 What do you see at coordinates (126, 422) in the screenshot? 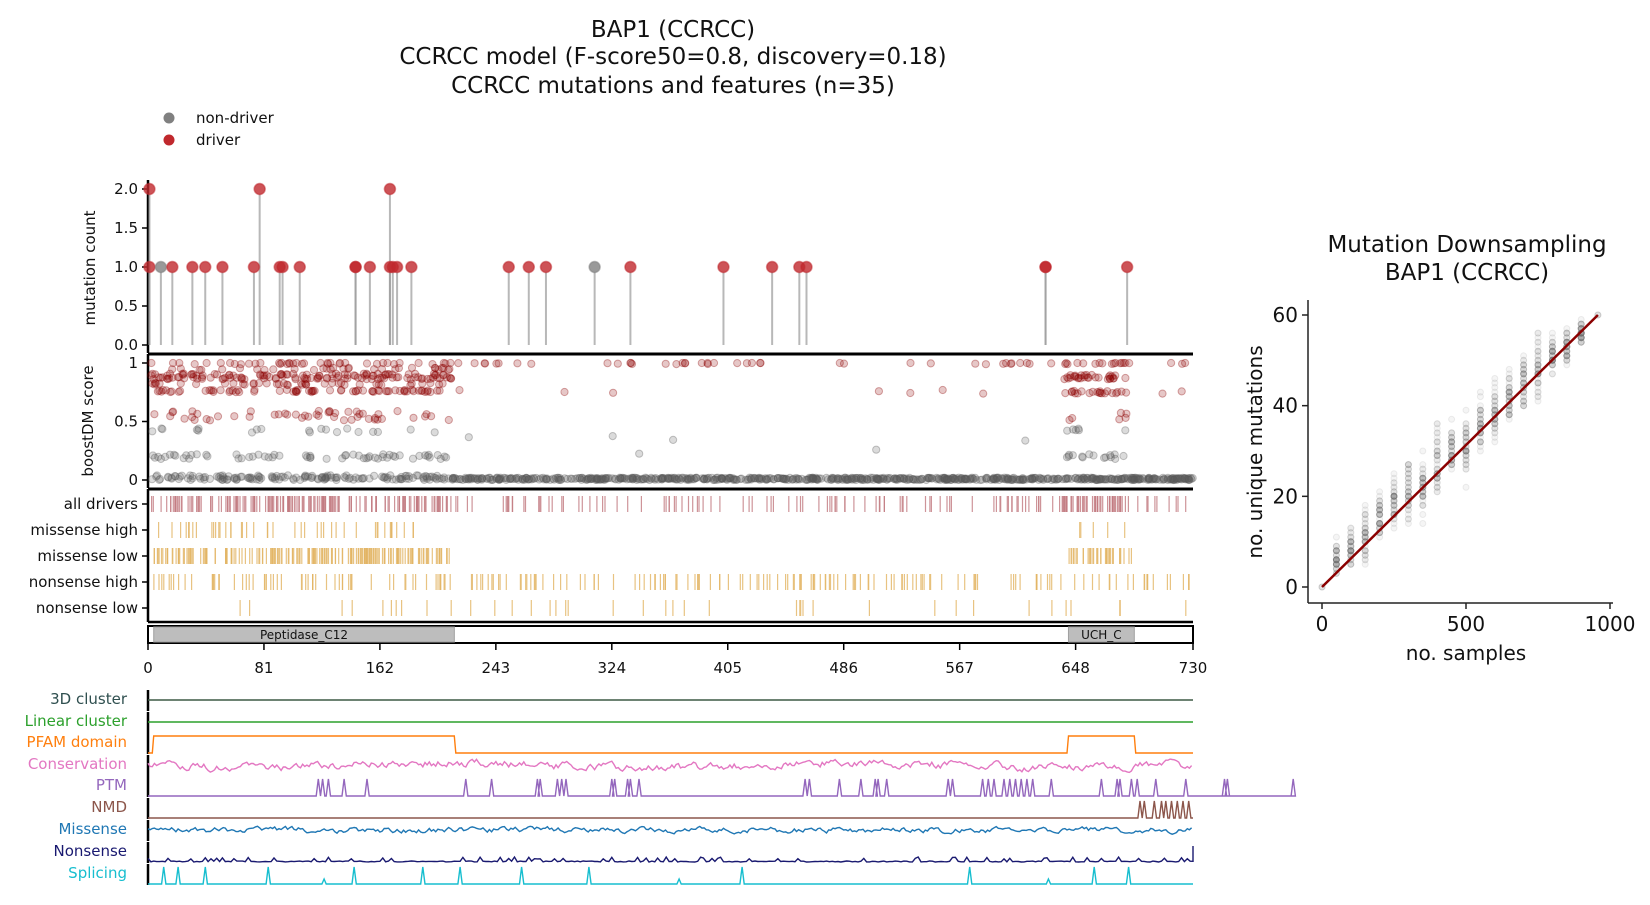
I see `boostdm-ytick-label: 0.5` at bounding box center [126, 422].